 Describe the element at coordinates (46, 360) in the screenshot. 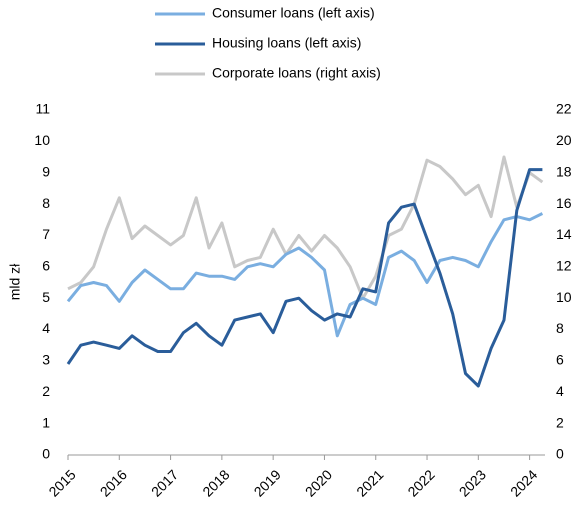

I see `y-tick-label: 3` at that location.